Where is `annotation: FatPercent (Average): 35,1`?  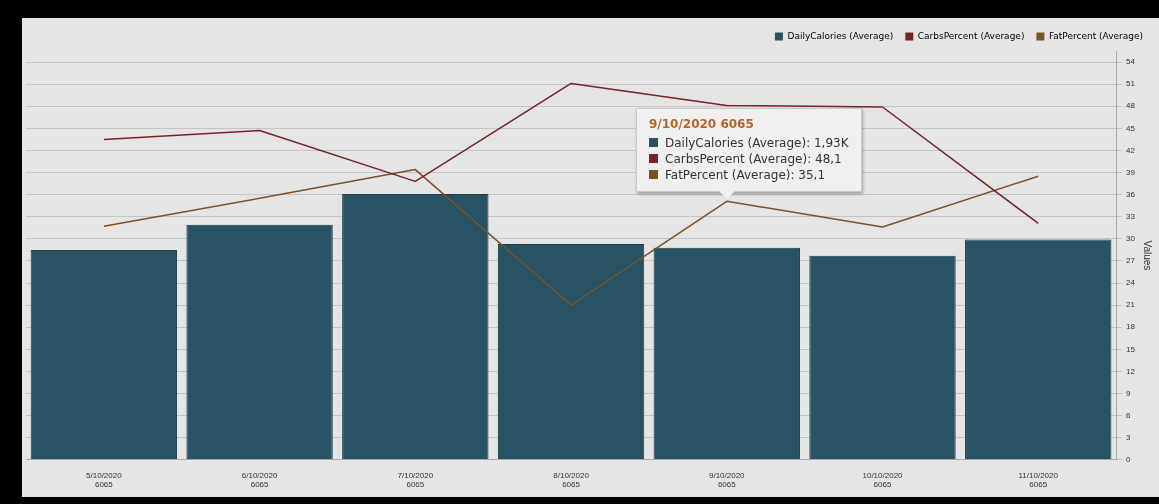
annotation: FatPercent (Average): 35,1 is located at coordinates (745, 175).